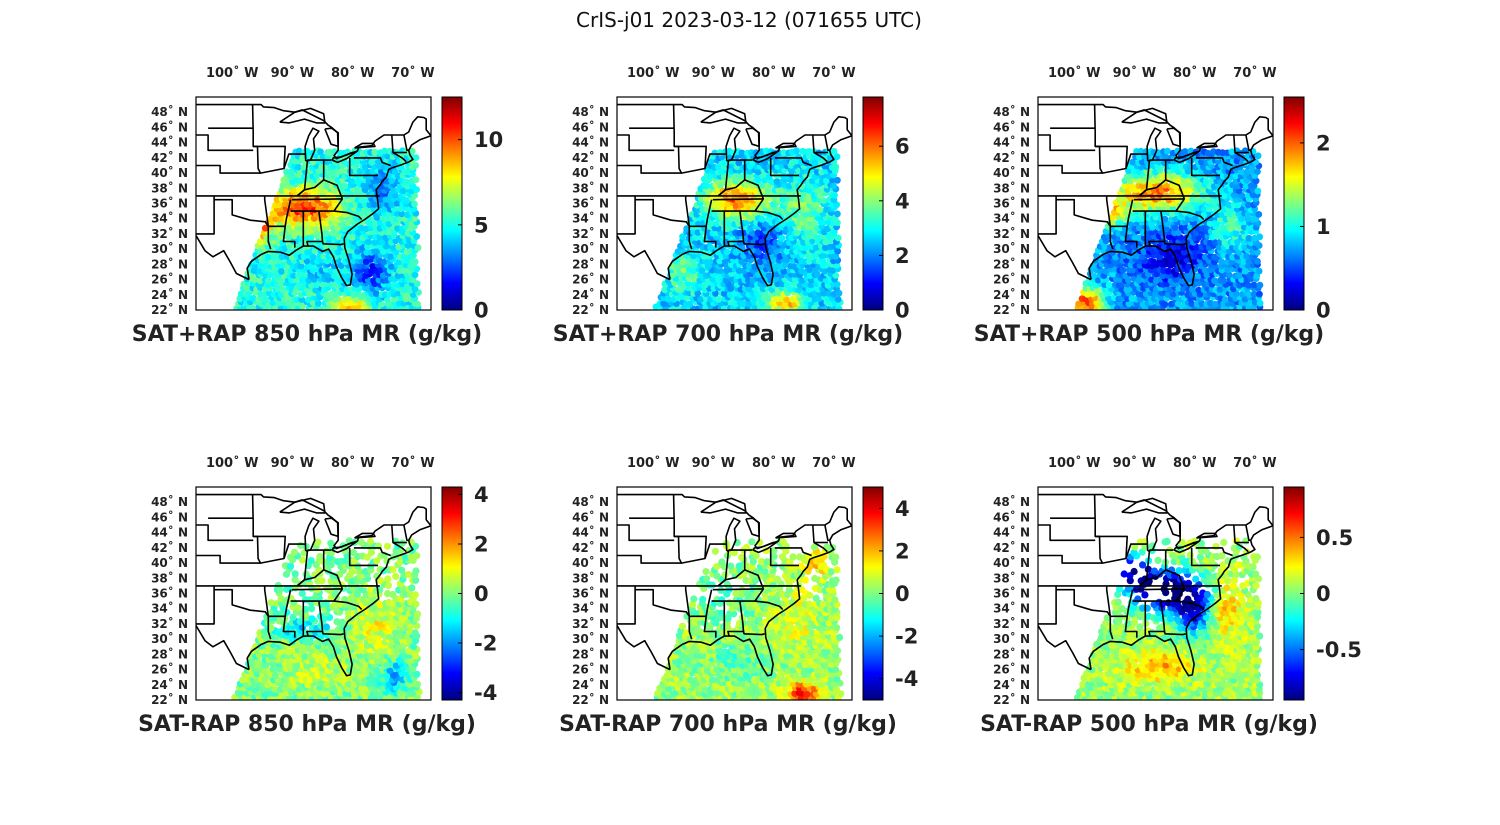  What do you see at coordinates (1323, 227) in the screenshot?
I see `colorbar-tick-label: 1` at bounding box center [1323, 227].